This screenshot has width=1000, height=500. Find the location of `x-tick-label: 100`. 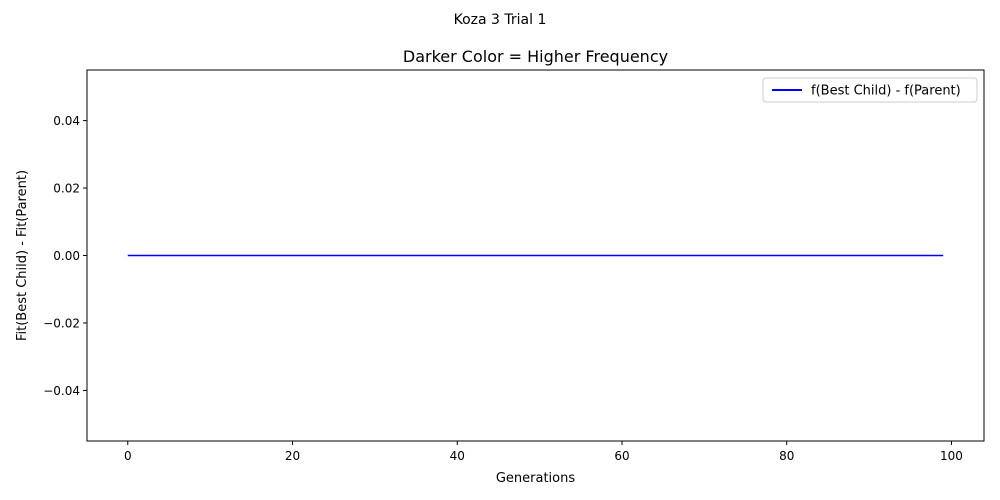

x-tick-label: 100 is located at coordinates (951, 456).